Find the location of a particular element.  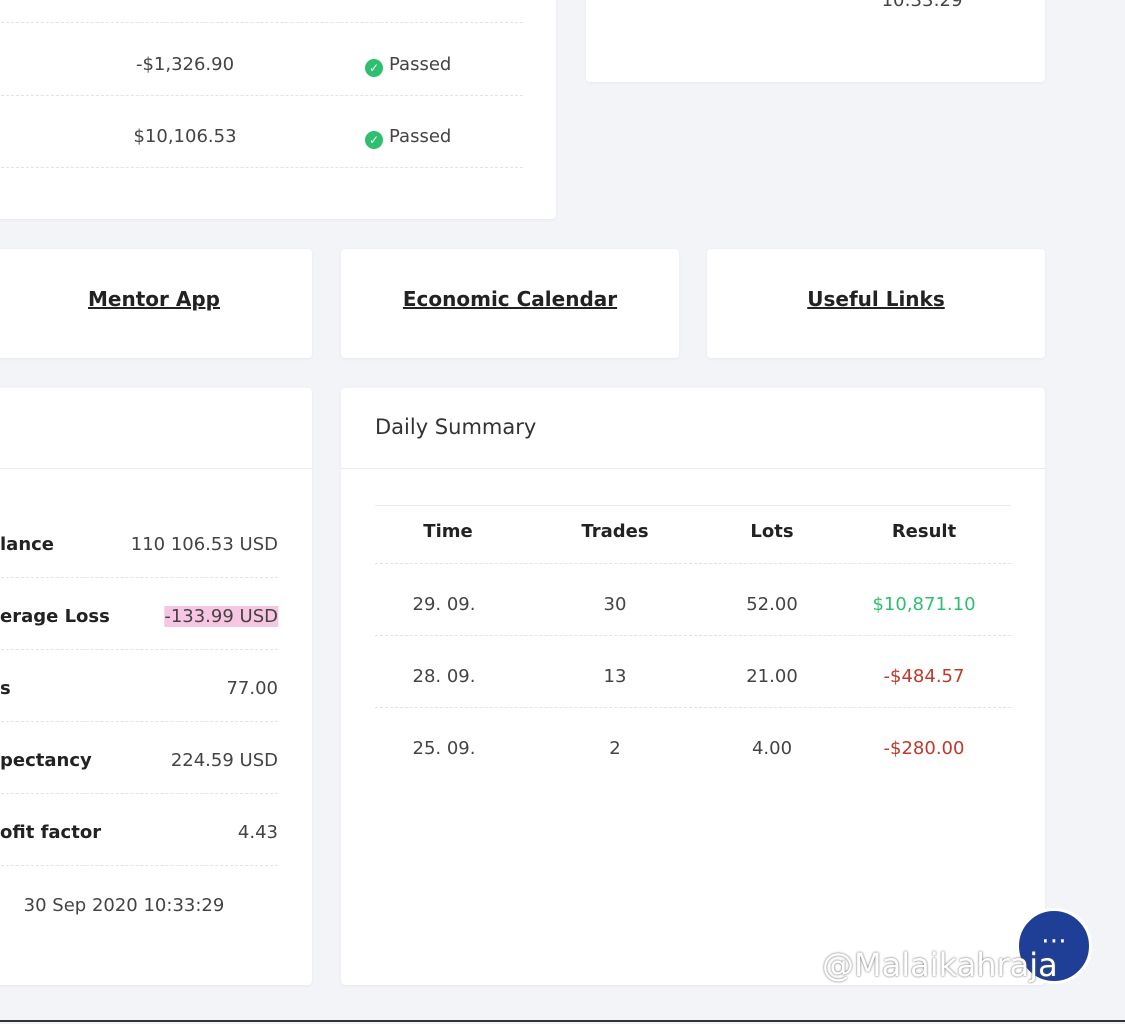

cell: 21.00 is located at coordinates (772, 676).